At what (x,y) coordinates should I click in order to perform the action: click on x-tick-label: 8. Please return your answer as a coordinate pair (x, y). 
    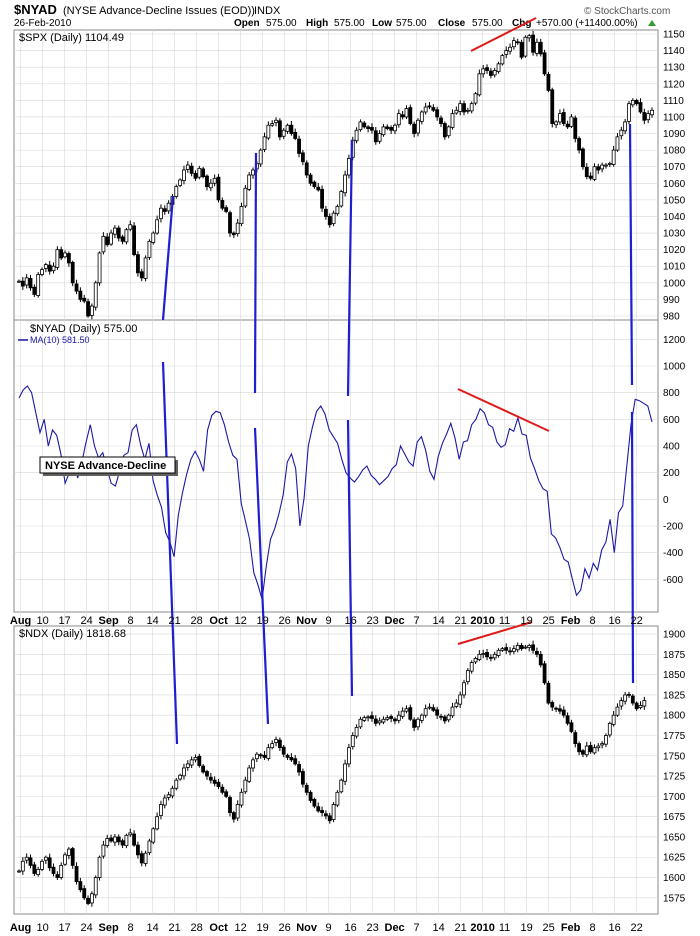
    Looking at the image, I should click on (131, 928).